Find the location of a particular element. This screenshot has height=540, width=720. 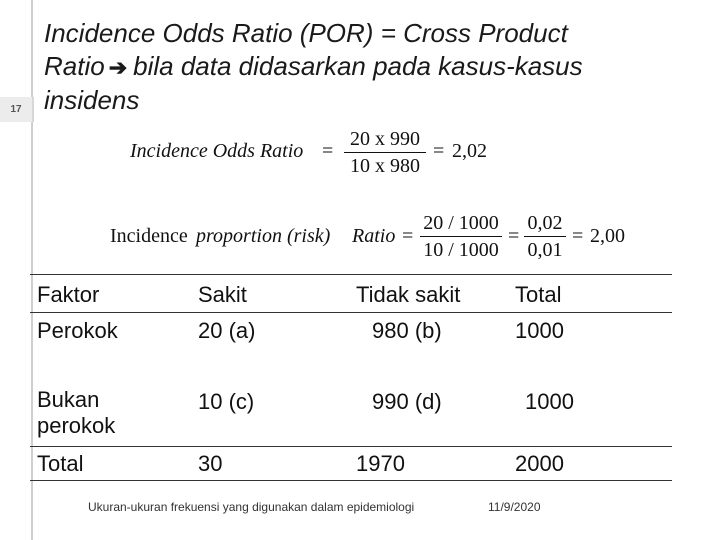

formula1-fraction: 20 x 990 10 x 980 is located at coordinates (385, 152).